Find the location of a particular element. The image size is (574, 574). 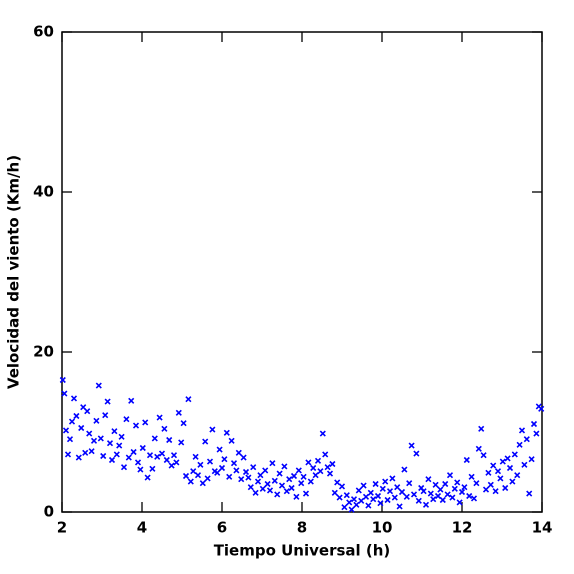

x-axis-label: Tiempo Universal (h) is located at coordinates (302, 551).